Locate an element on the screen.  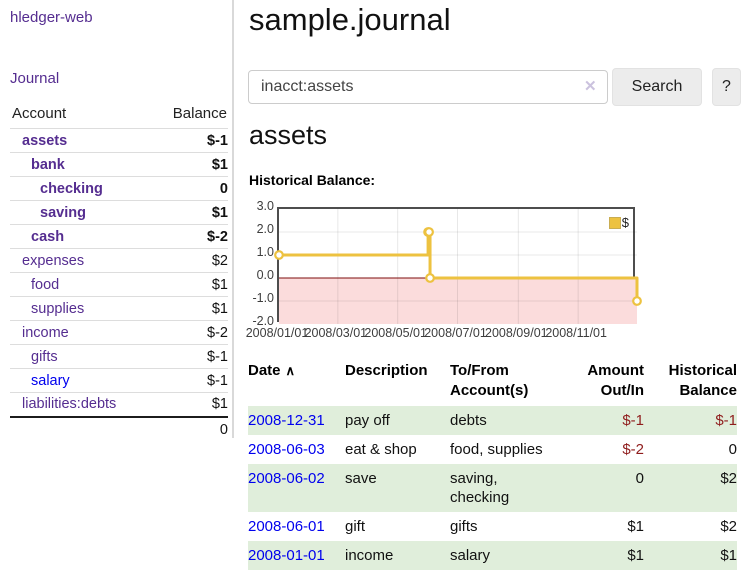
register-amount-cell: 0 is located at coordinates (639, 478).